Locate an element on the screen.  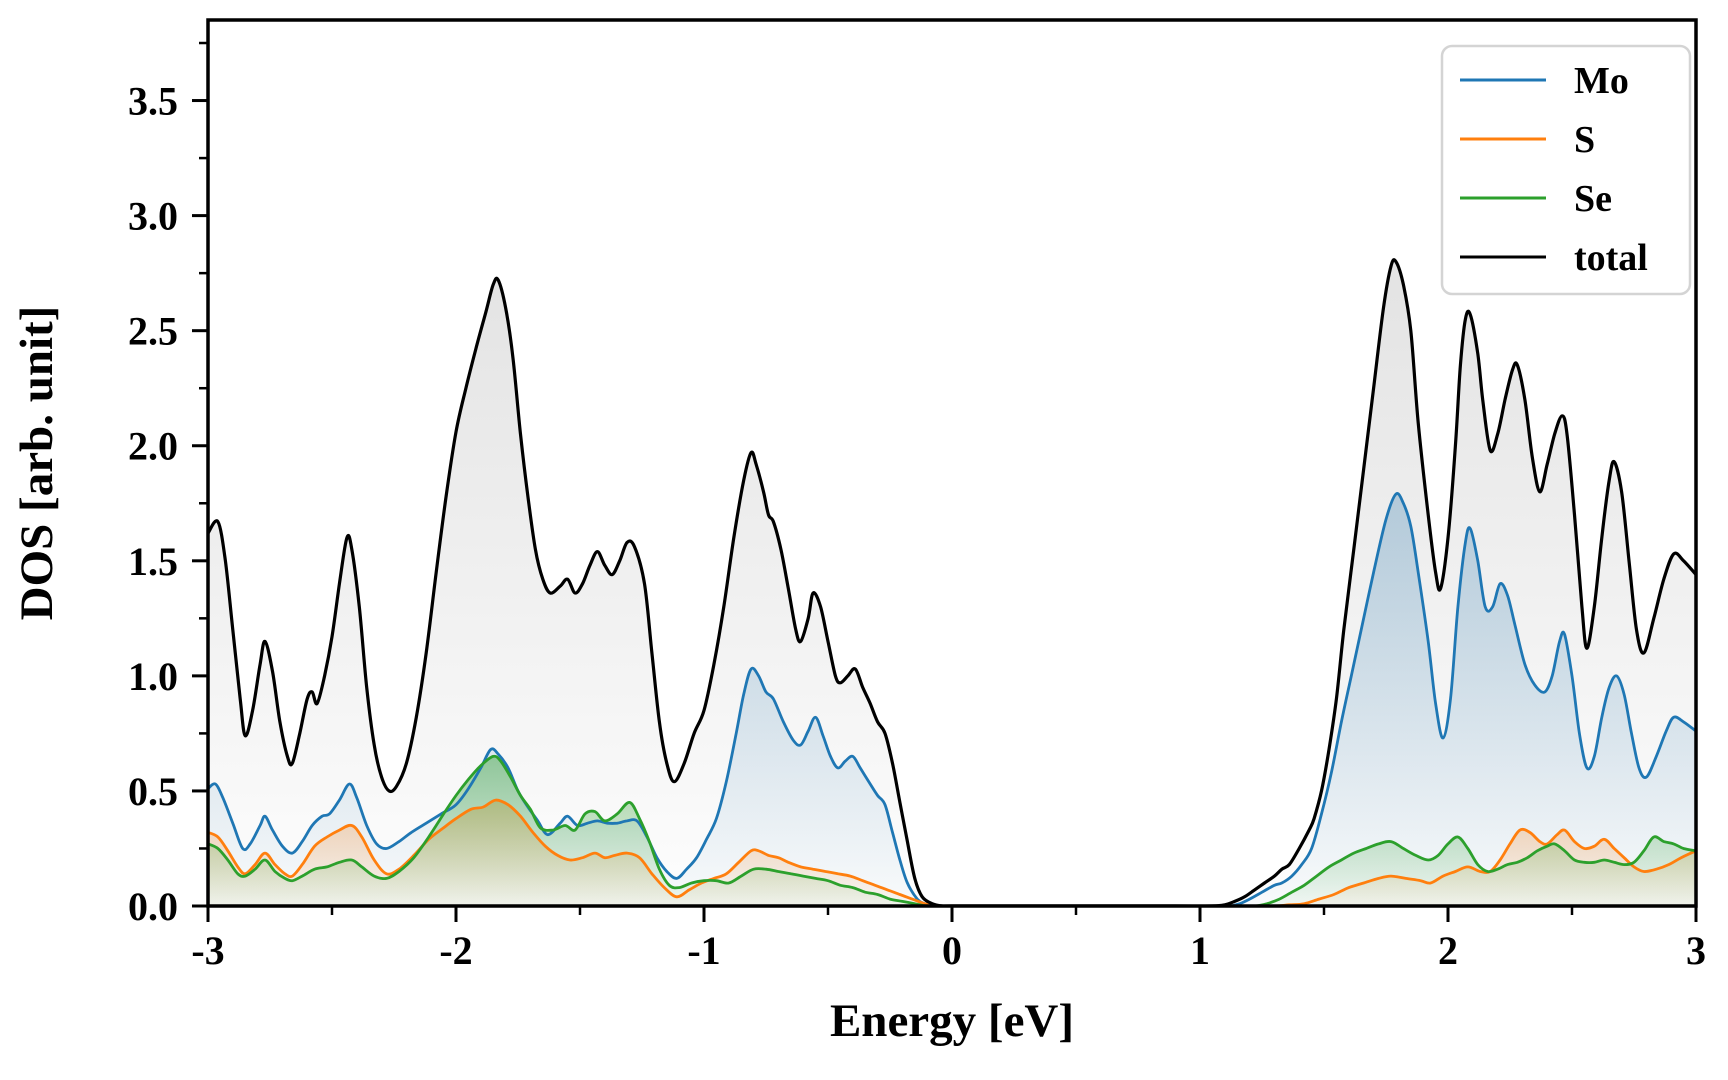
legend-box is located at coordinates (1566, 170).